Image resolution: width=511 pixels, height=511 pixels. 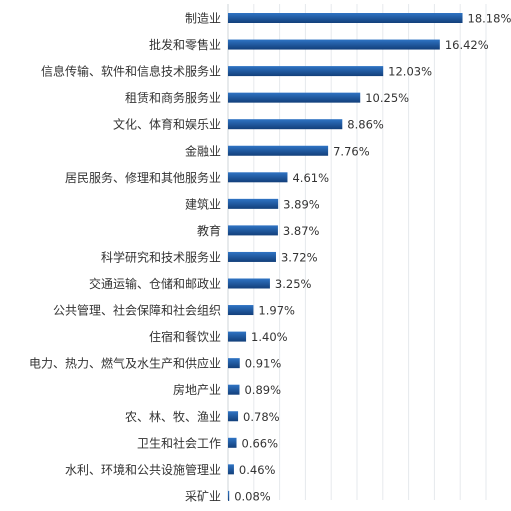 I want to click on category-label: 交通运输、仓储和邮政业, so click(x=155, y=283).